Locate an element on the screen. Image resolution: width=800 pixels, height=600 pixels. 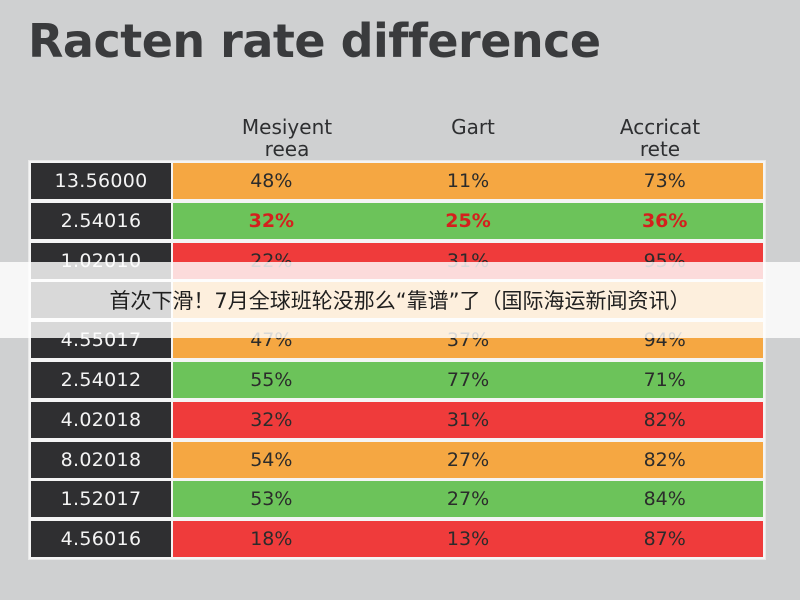
row-values: 32% 31% 82% is located at coordinates (468, 419).